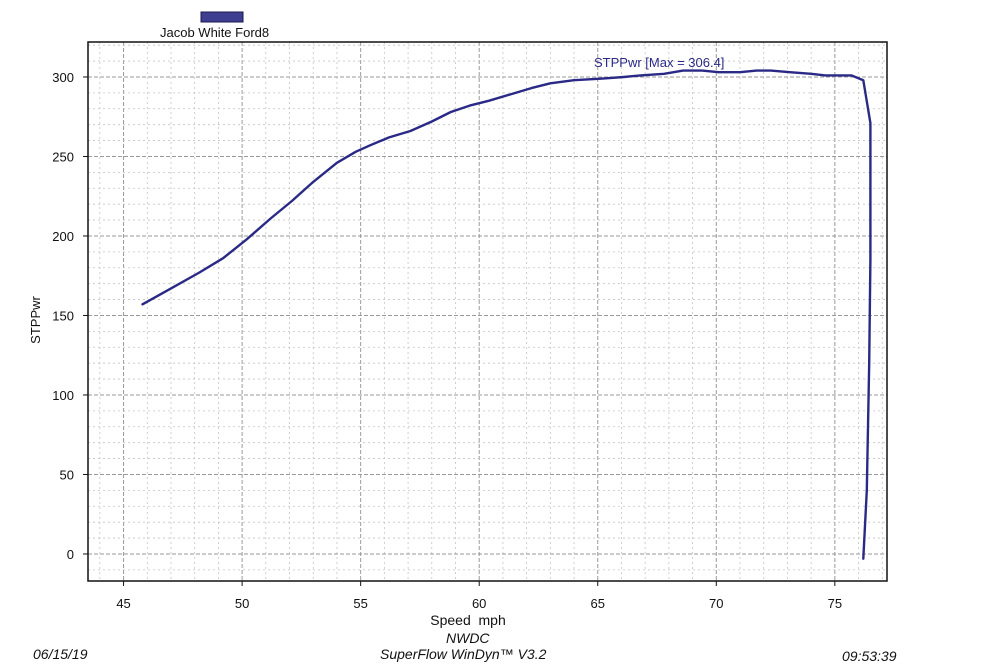 The width and height of the screenshot is (1000, 667). What do you see at coordinates (214, 32) in the screenshot?
I see `legend-label: Jacob White Ford8` at bounding box center [214, 32].